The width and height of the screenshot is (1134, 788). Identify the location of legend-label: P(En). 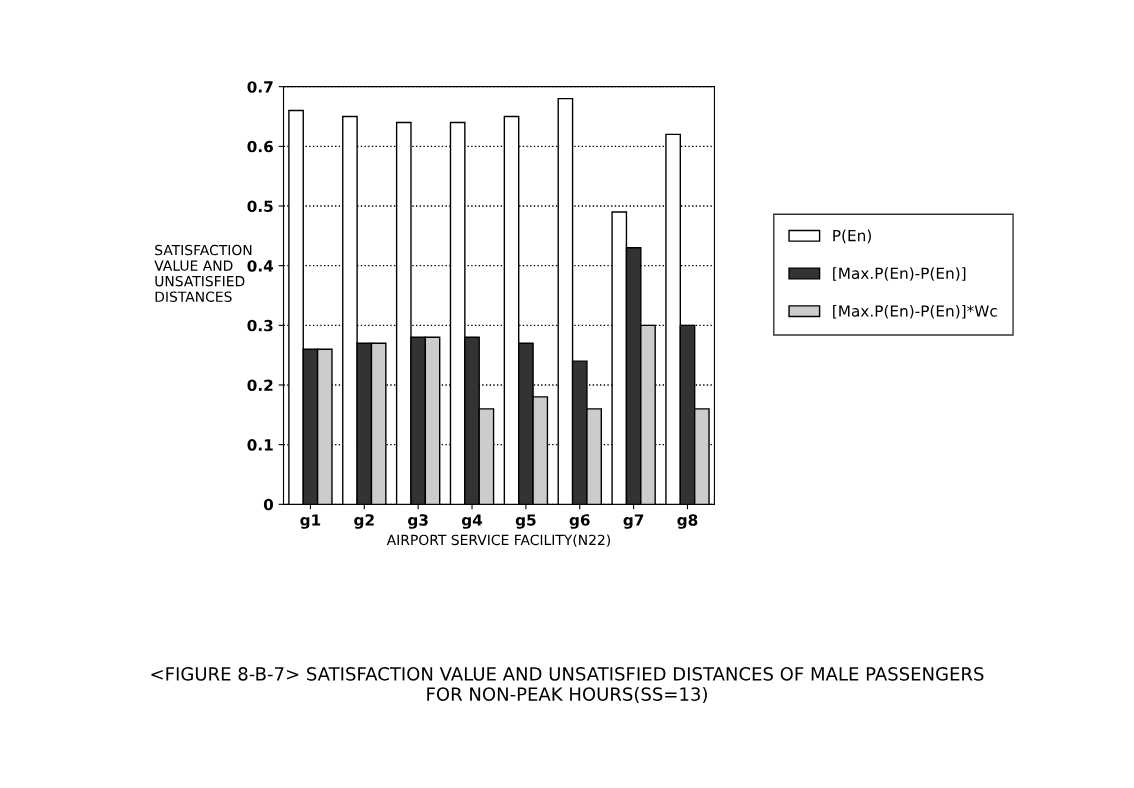
(852, 236).